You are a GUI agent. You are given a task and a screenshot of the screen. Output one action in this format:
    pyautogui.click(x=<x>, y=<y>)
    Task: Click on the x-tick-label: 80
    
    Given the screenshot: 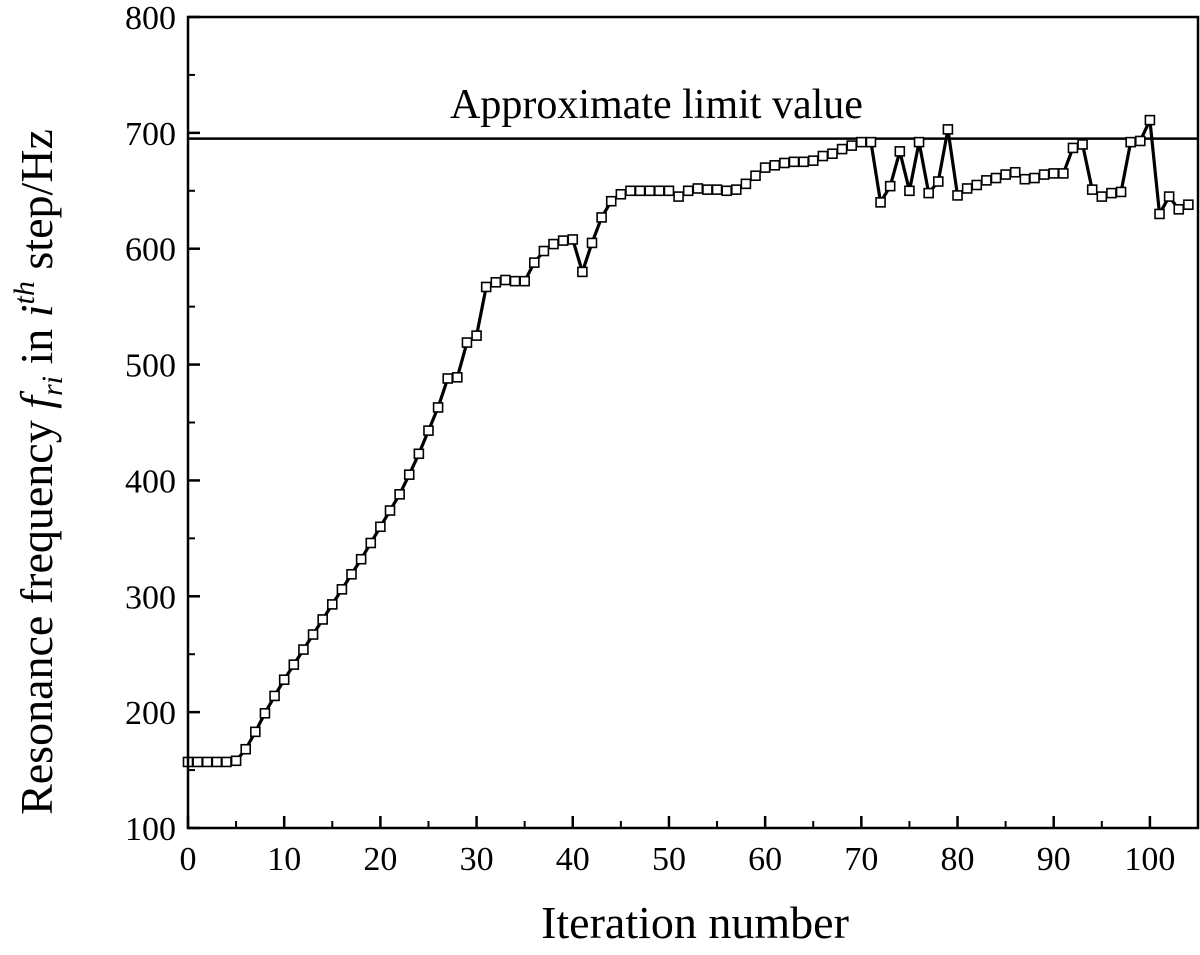 What is the action you would take?
    pyautogui.click(x=958, y=859)
    